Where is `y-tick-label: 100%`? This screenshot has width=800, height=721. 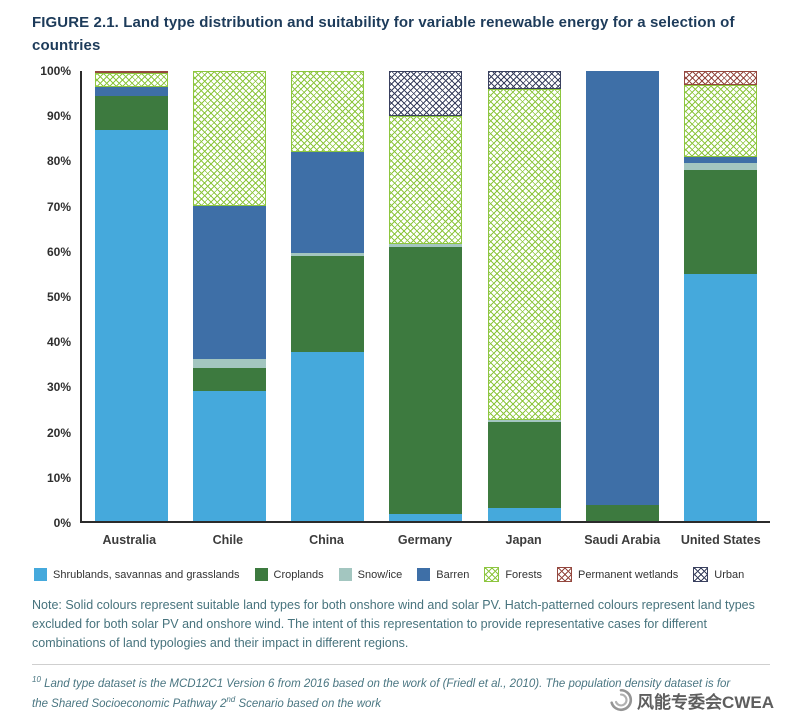 y-tick-label: 100% is located at coordinates (55, 71).